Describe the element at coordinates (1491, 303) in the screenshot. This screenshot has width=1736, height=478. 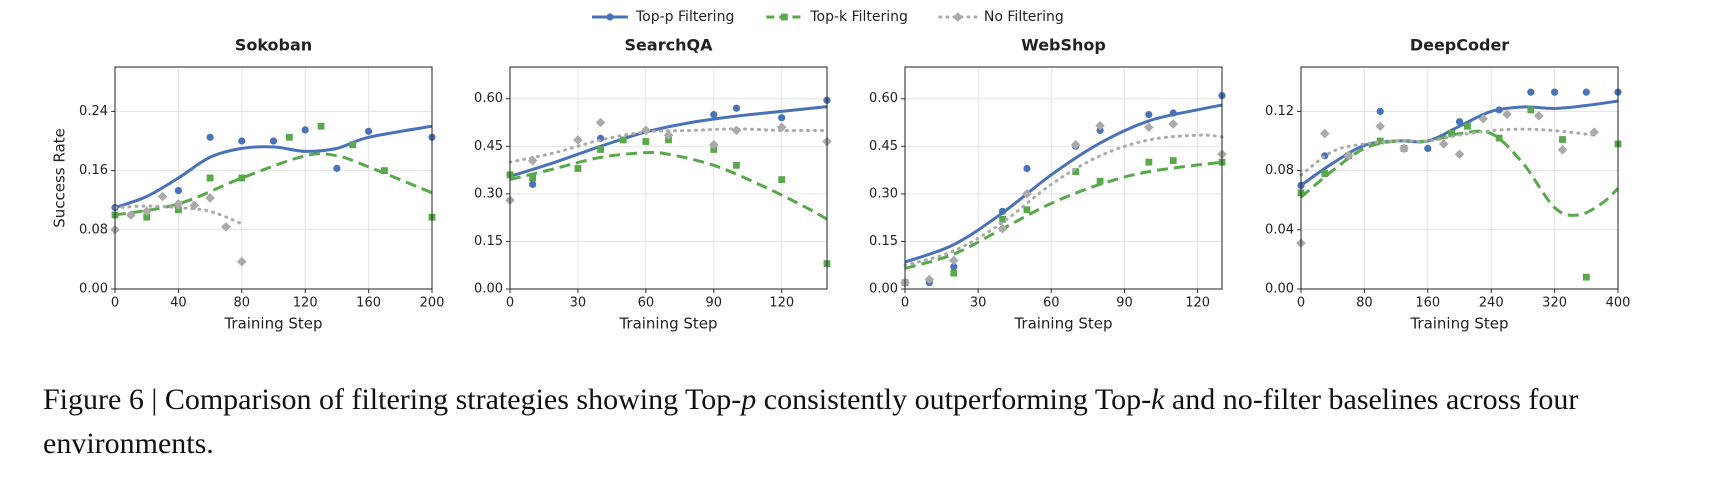
I see `x-tick-label: 240` at that location.